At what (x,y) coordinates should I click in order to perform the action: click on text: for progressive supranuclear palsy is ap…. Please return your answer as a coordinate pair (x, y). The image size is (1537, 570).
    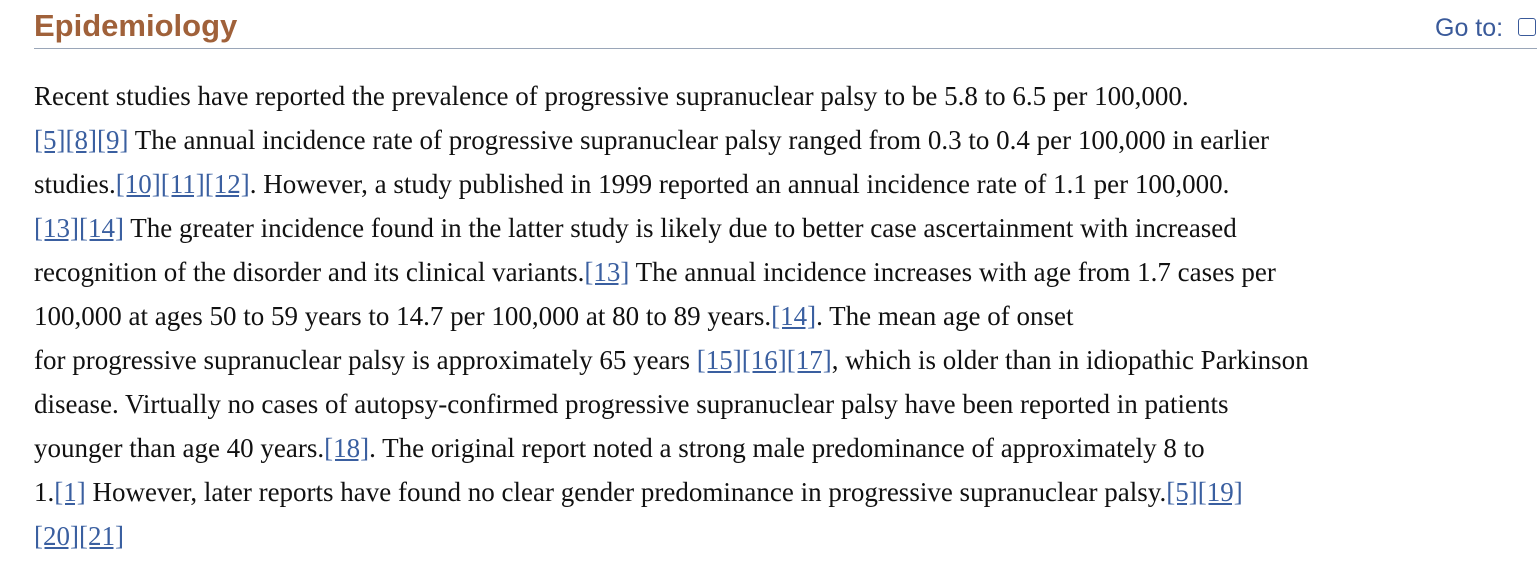
    Looking at the image, I should click on (365, 360).